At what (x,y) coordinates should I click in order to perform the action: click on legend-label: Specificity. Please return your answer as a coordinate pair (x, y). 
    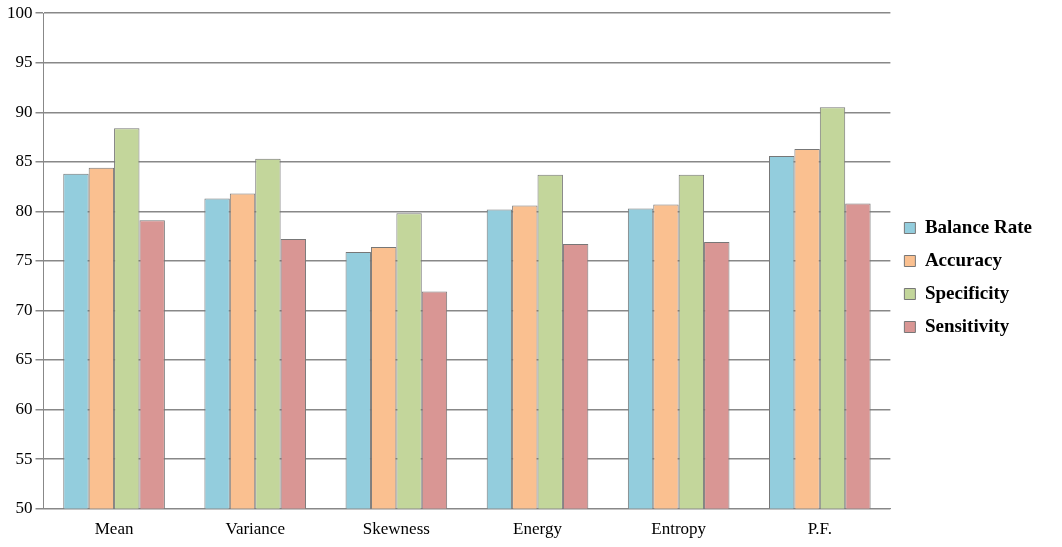
    Looking at the image, I should click on (967, 292).